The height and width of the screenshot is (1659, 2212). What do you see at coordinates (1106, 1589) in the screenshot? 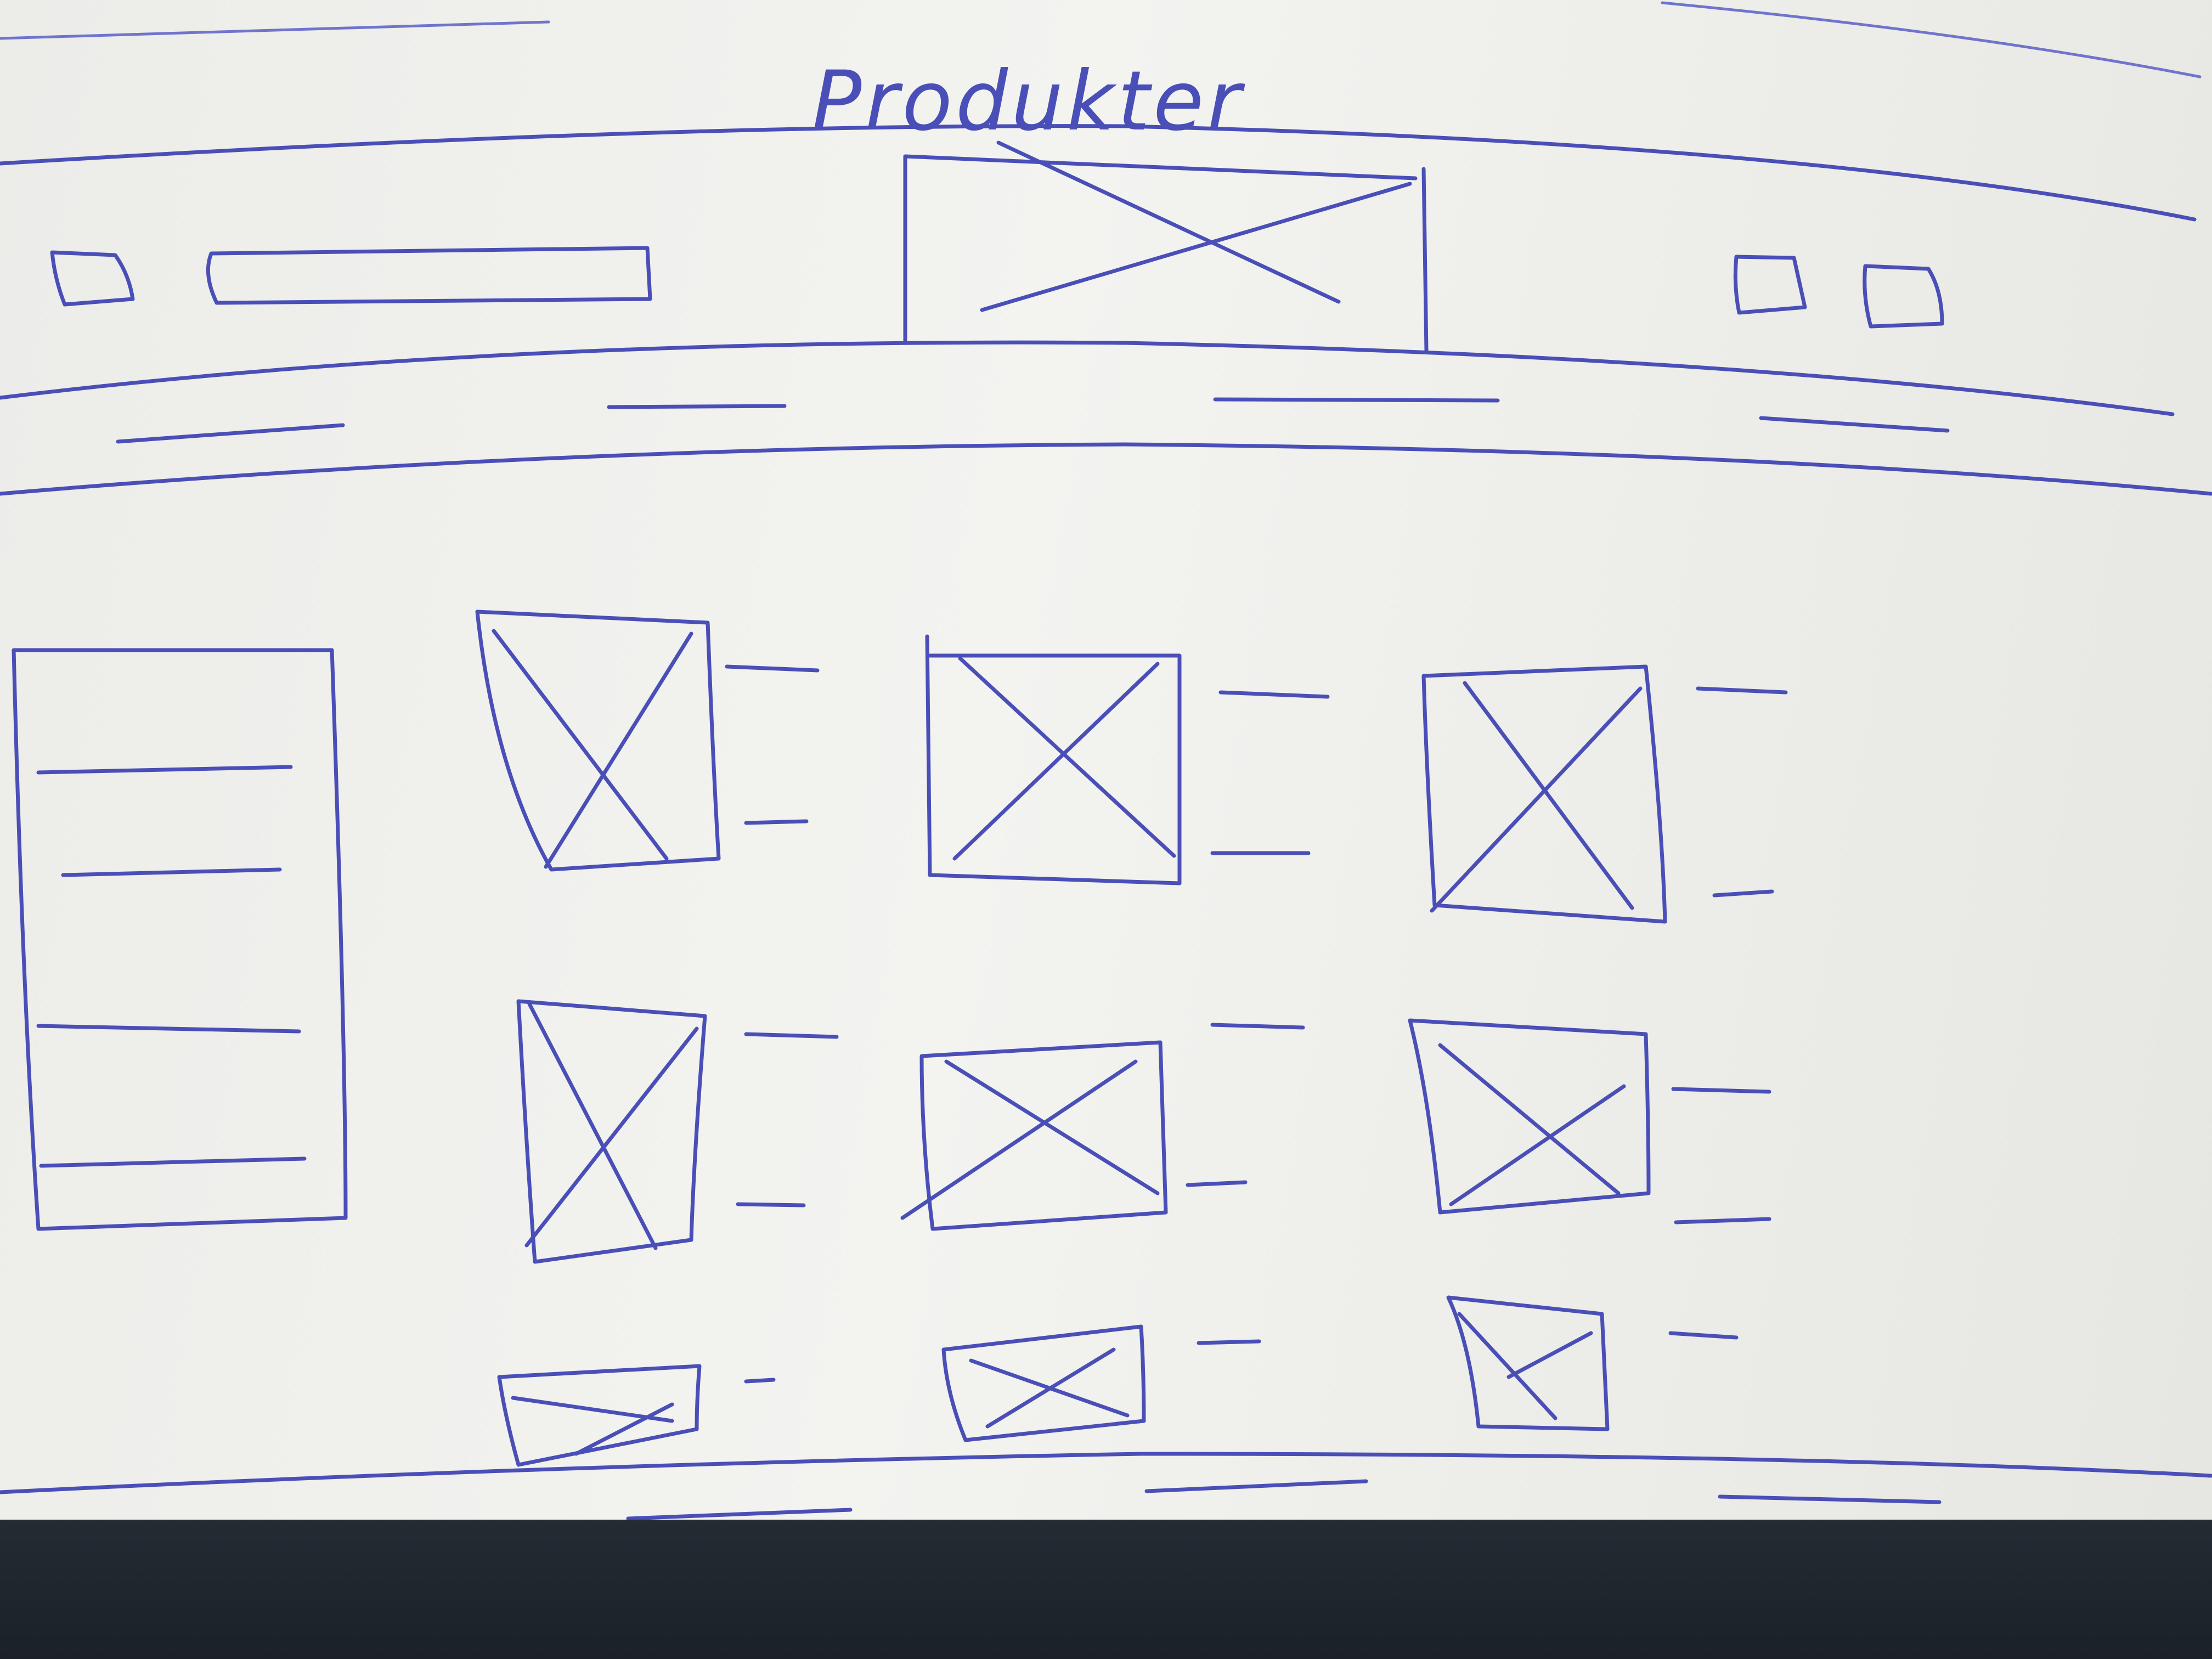
I see `desk-background` at bounding box center [1106, 1589].